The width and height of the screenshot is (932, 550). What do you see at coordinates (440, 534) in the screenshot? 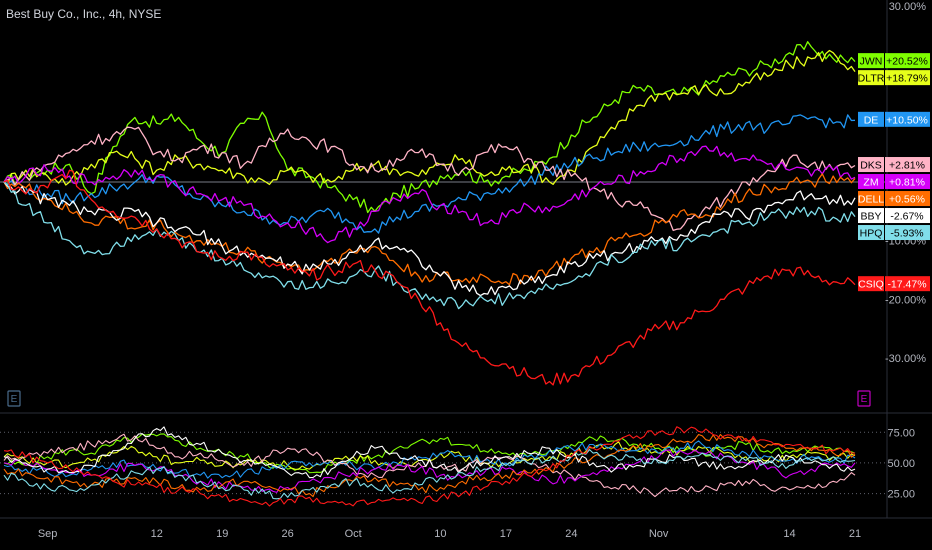
I see `x-tick-label-10: 10` at bounding box center [440, 534].